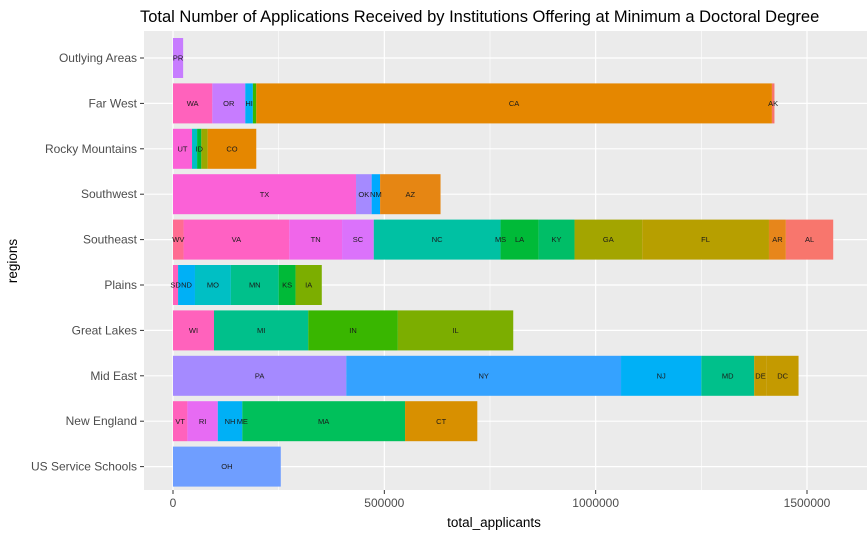 Image resolution: width=867 pixels, height=544 pixels. I want to click on y-tick-label: New England, so click(101, 421).